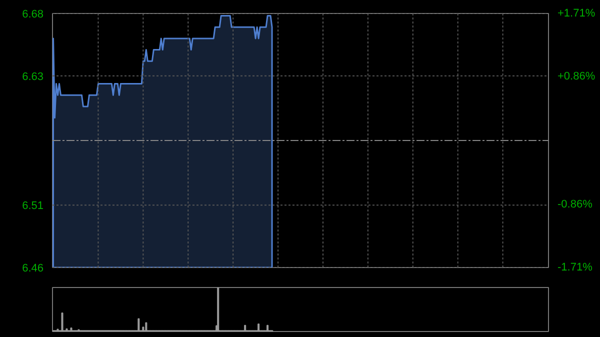 This screenshot has height=337, width=600. I want to click on y-tick-label: 6.63, so click(33, 76).